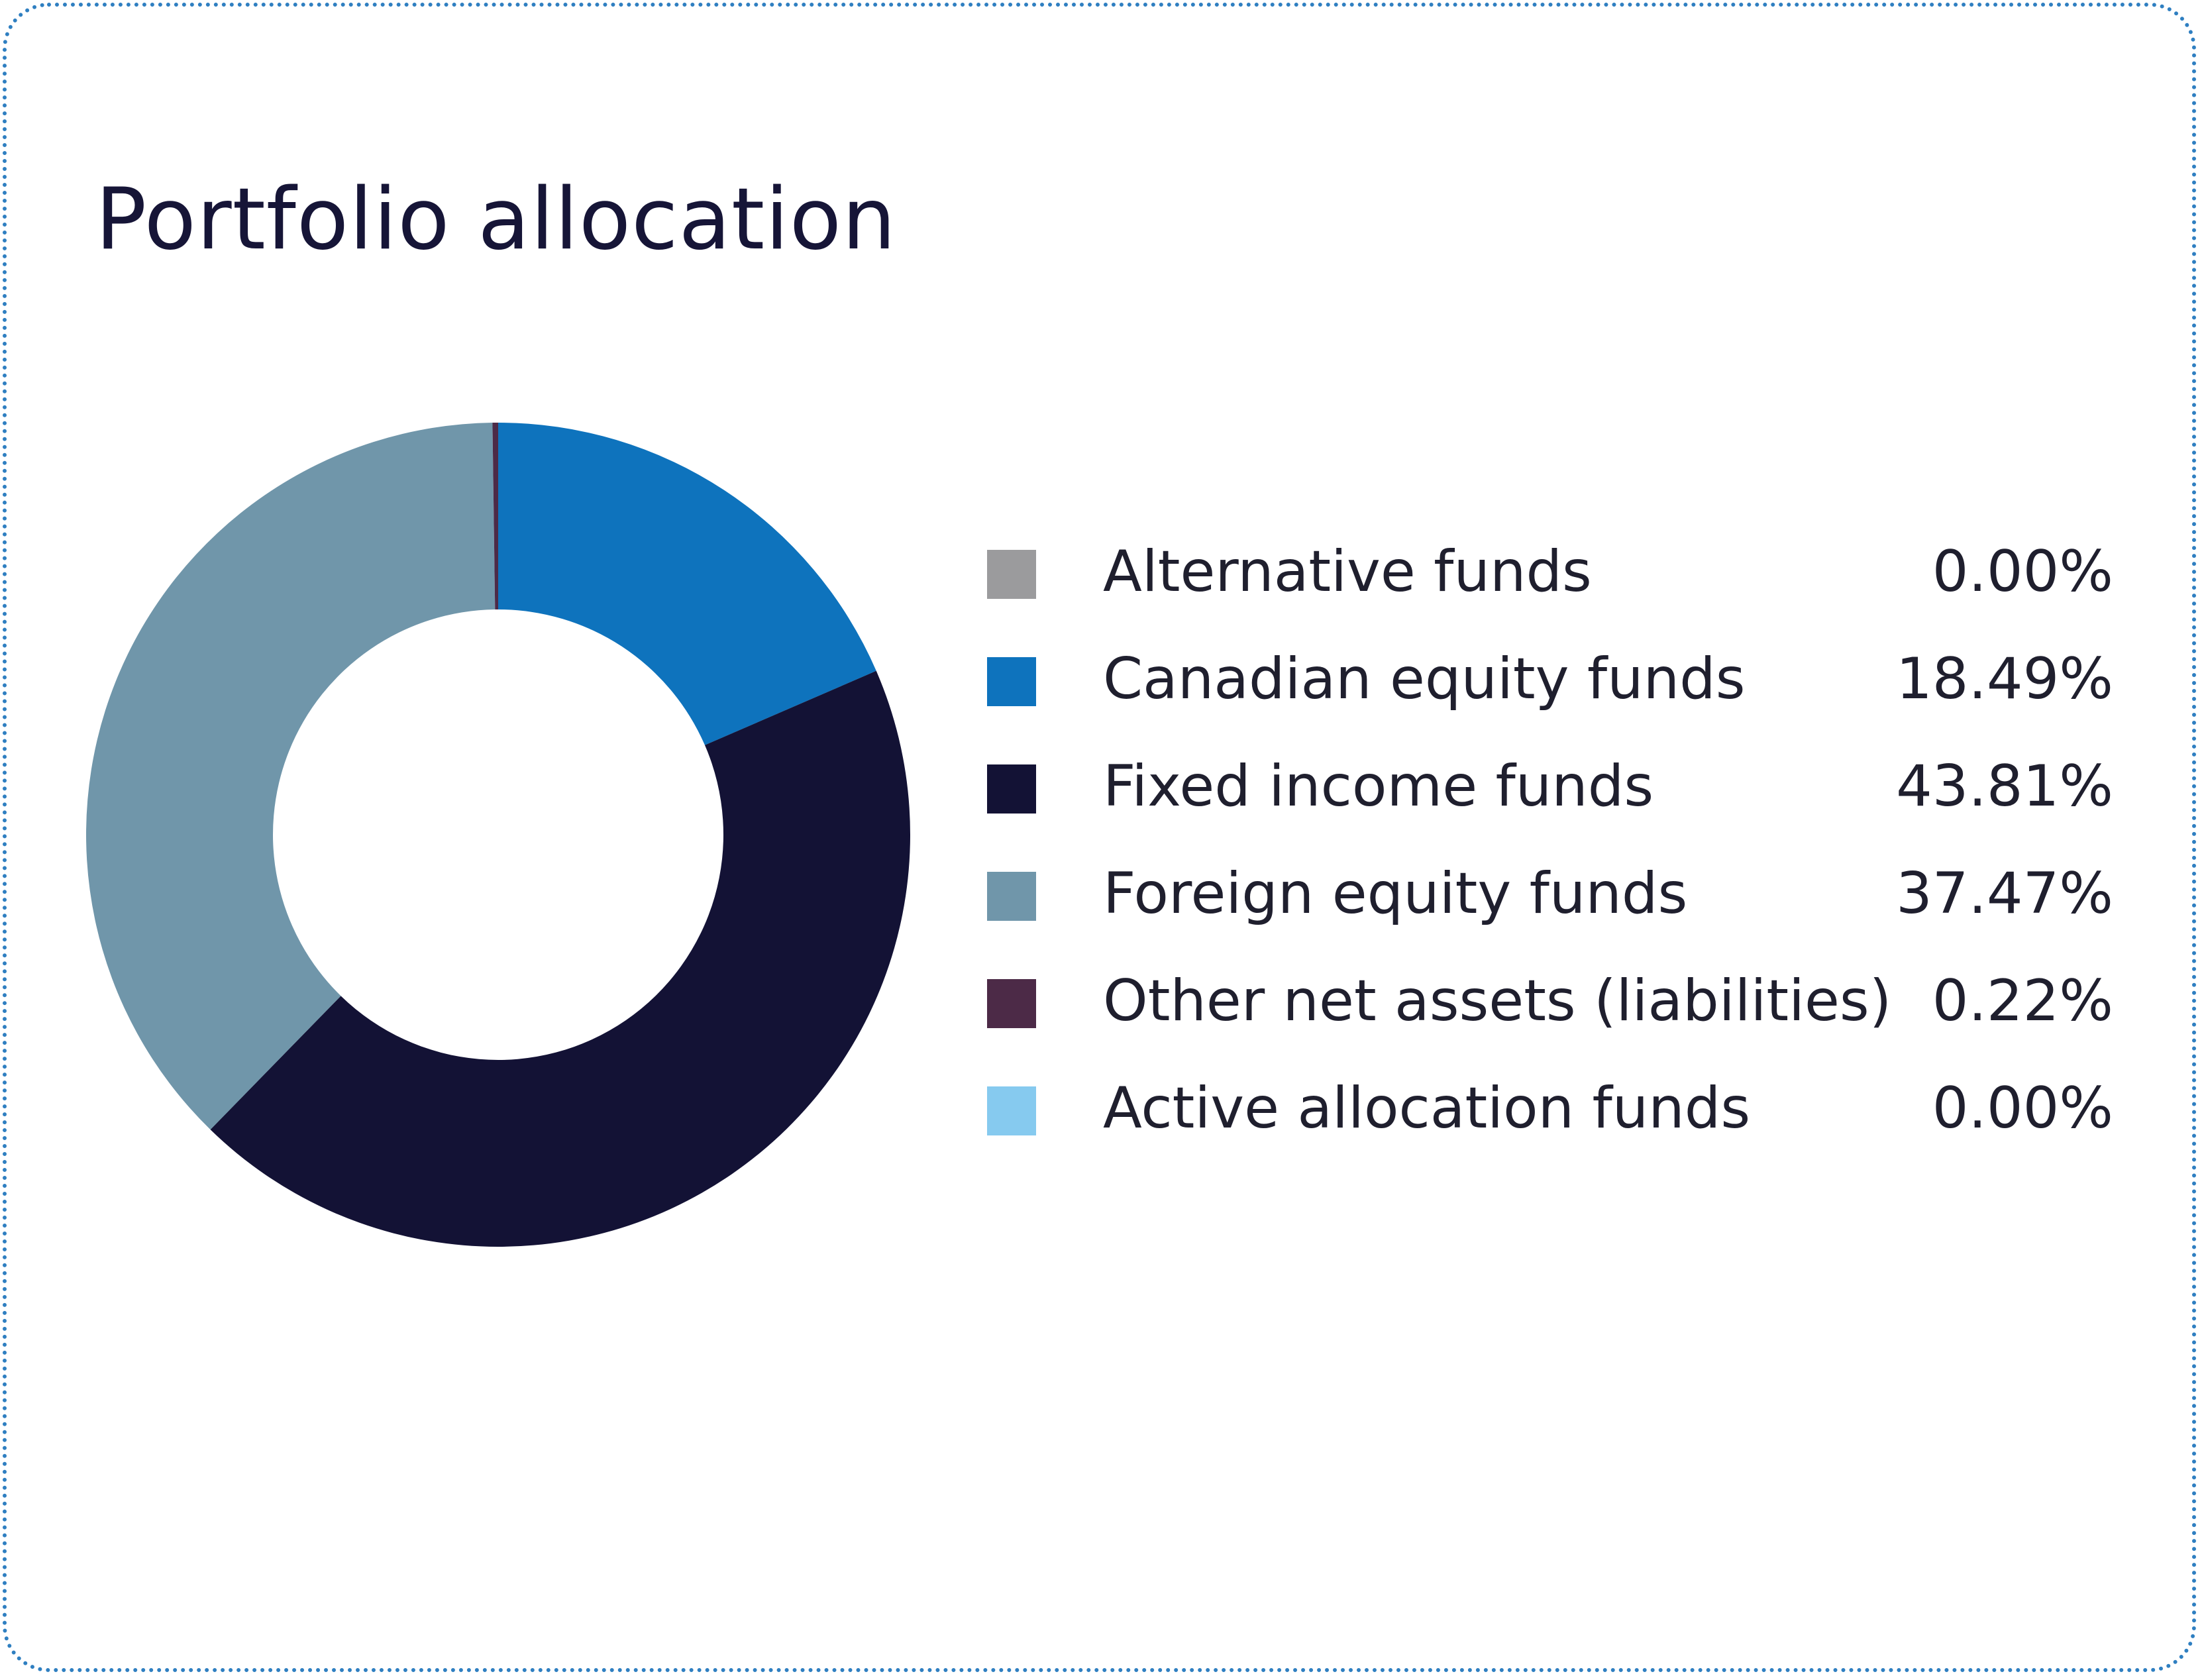  Describe the element at coordinates (2004, 894) in the screenshot. I see `legend-value: 37.47%` at that location.